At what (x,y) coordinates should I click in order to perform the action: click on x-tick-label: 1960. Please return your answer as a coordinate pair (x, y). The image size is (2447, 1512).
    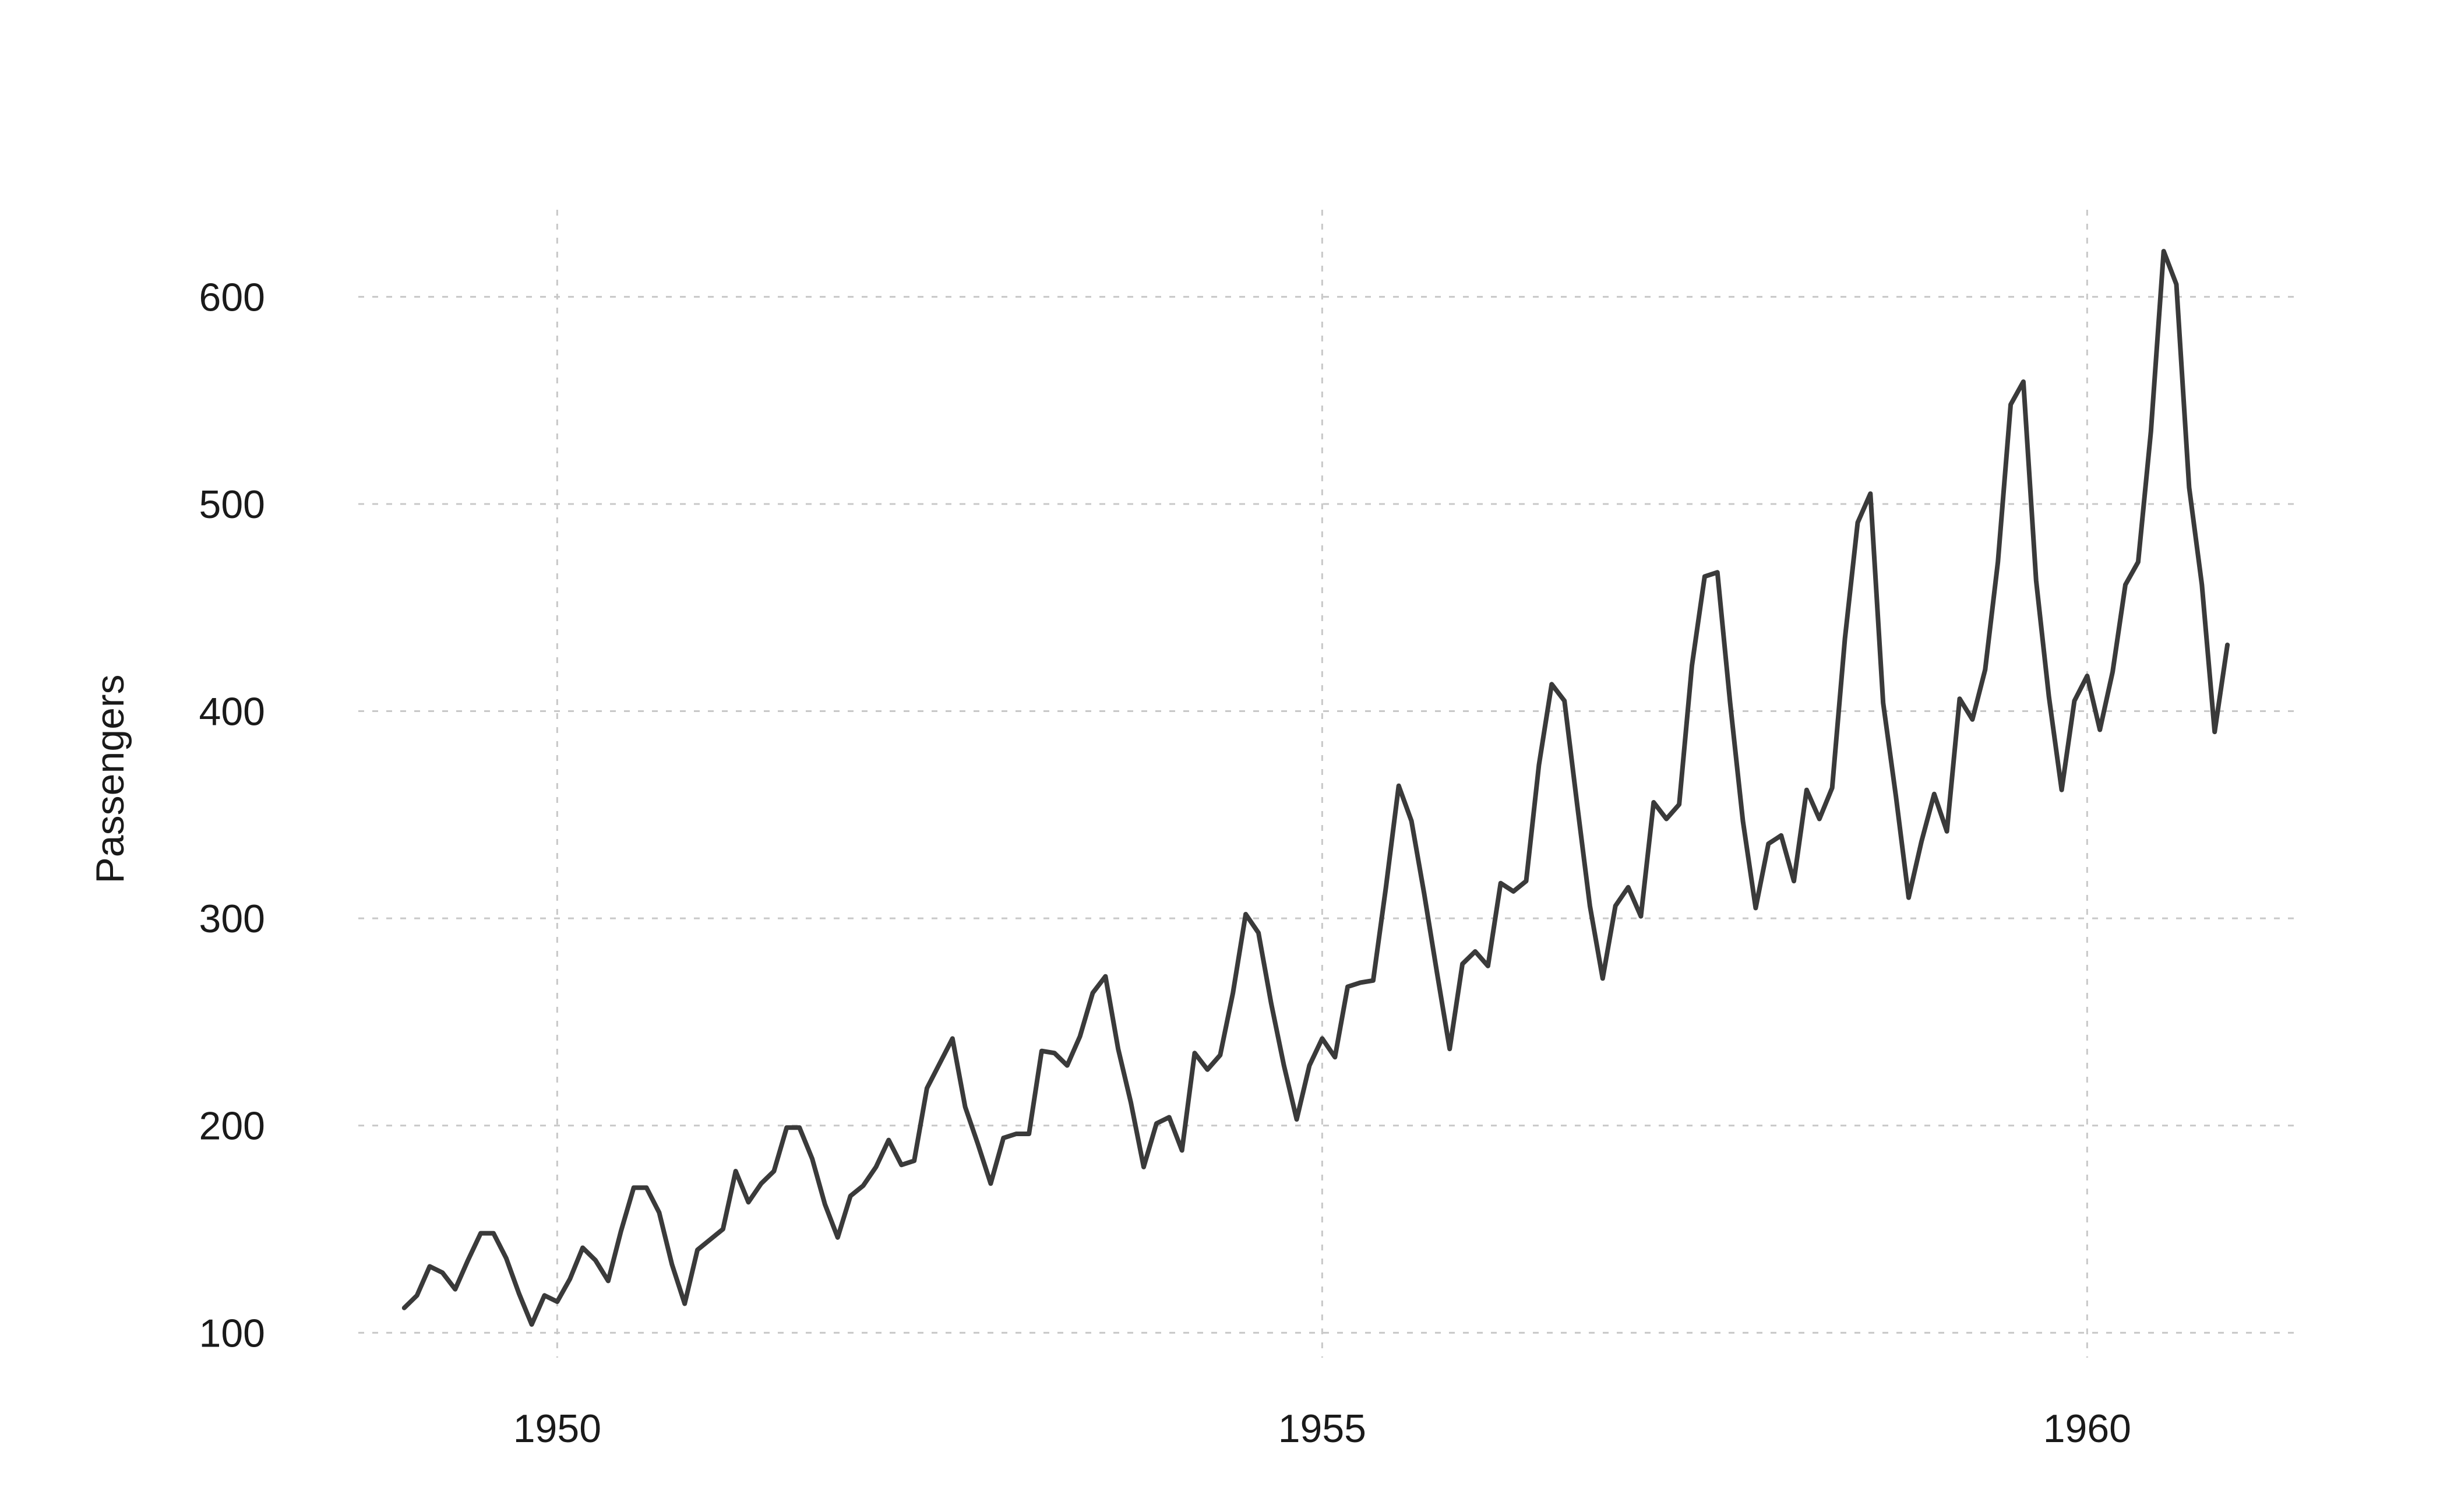
    Looking at the image, I should click on (2087, 1429).